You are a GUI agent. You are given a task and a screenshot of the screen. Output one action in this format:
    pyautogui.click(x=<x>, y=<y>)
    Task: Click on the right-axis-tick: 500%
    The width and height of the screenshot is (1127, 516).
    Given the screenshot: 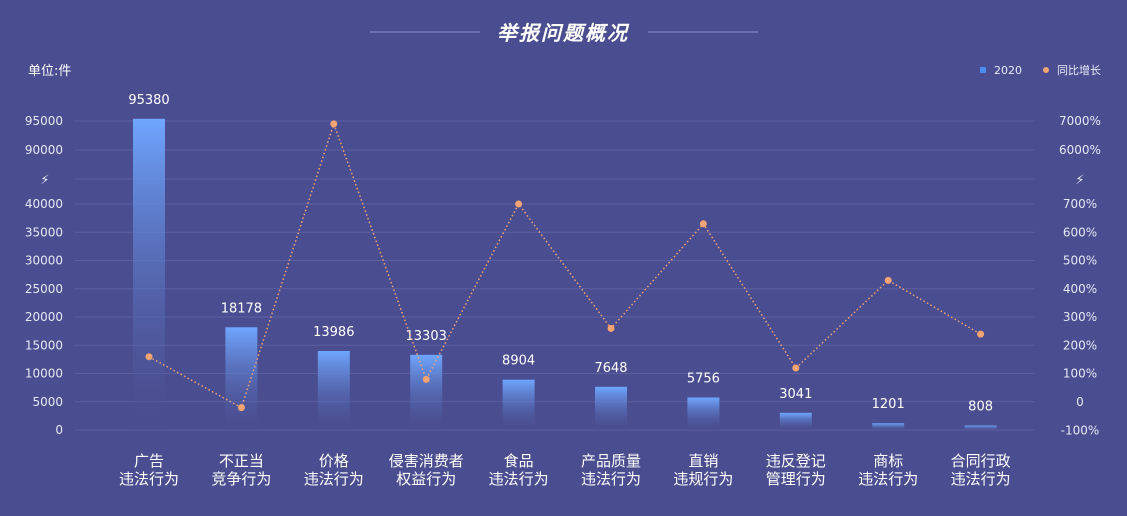 What is the action you would take?
    pyautogui.click(x=1080, y=261)
    